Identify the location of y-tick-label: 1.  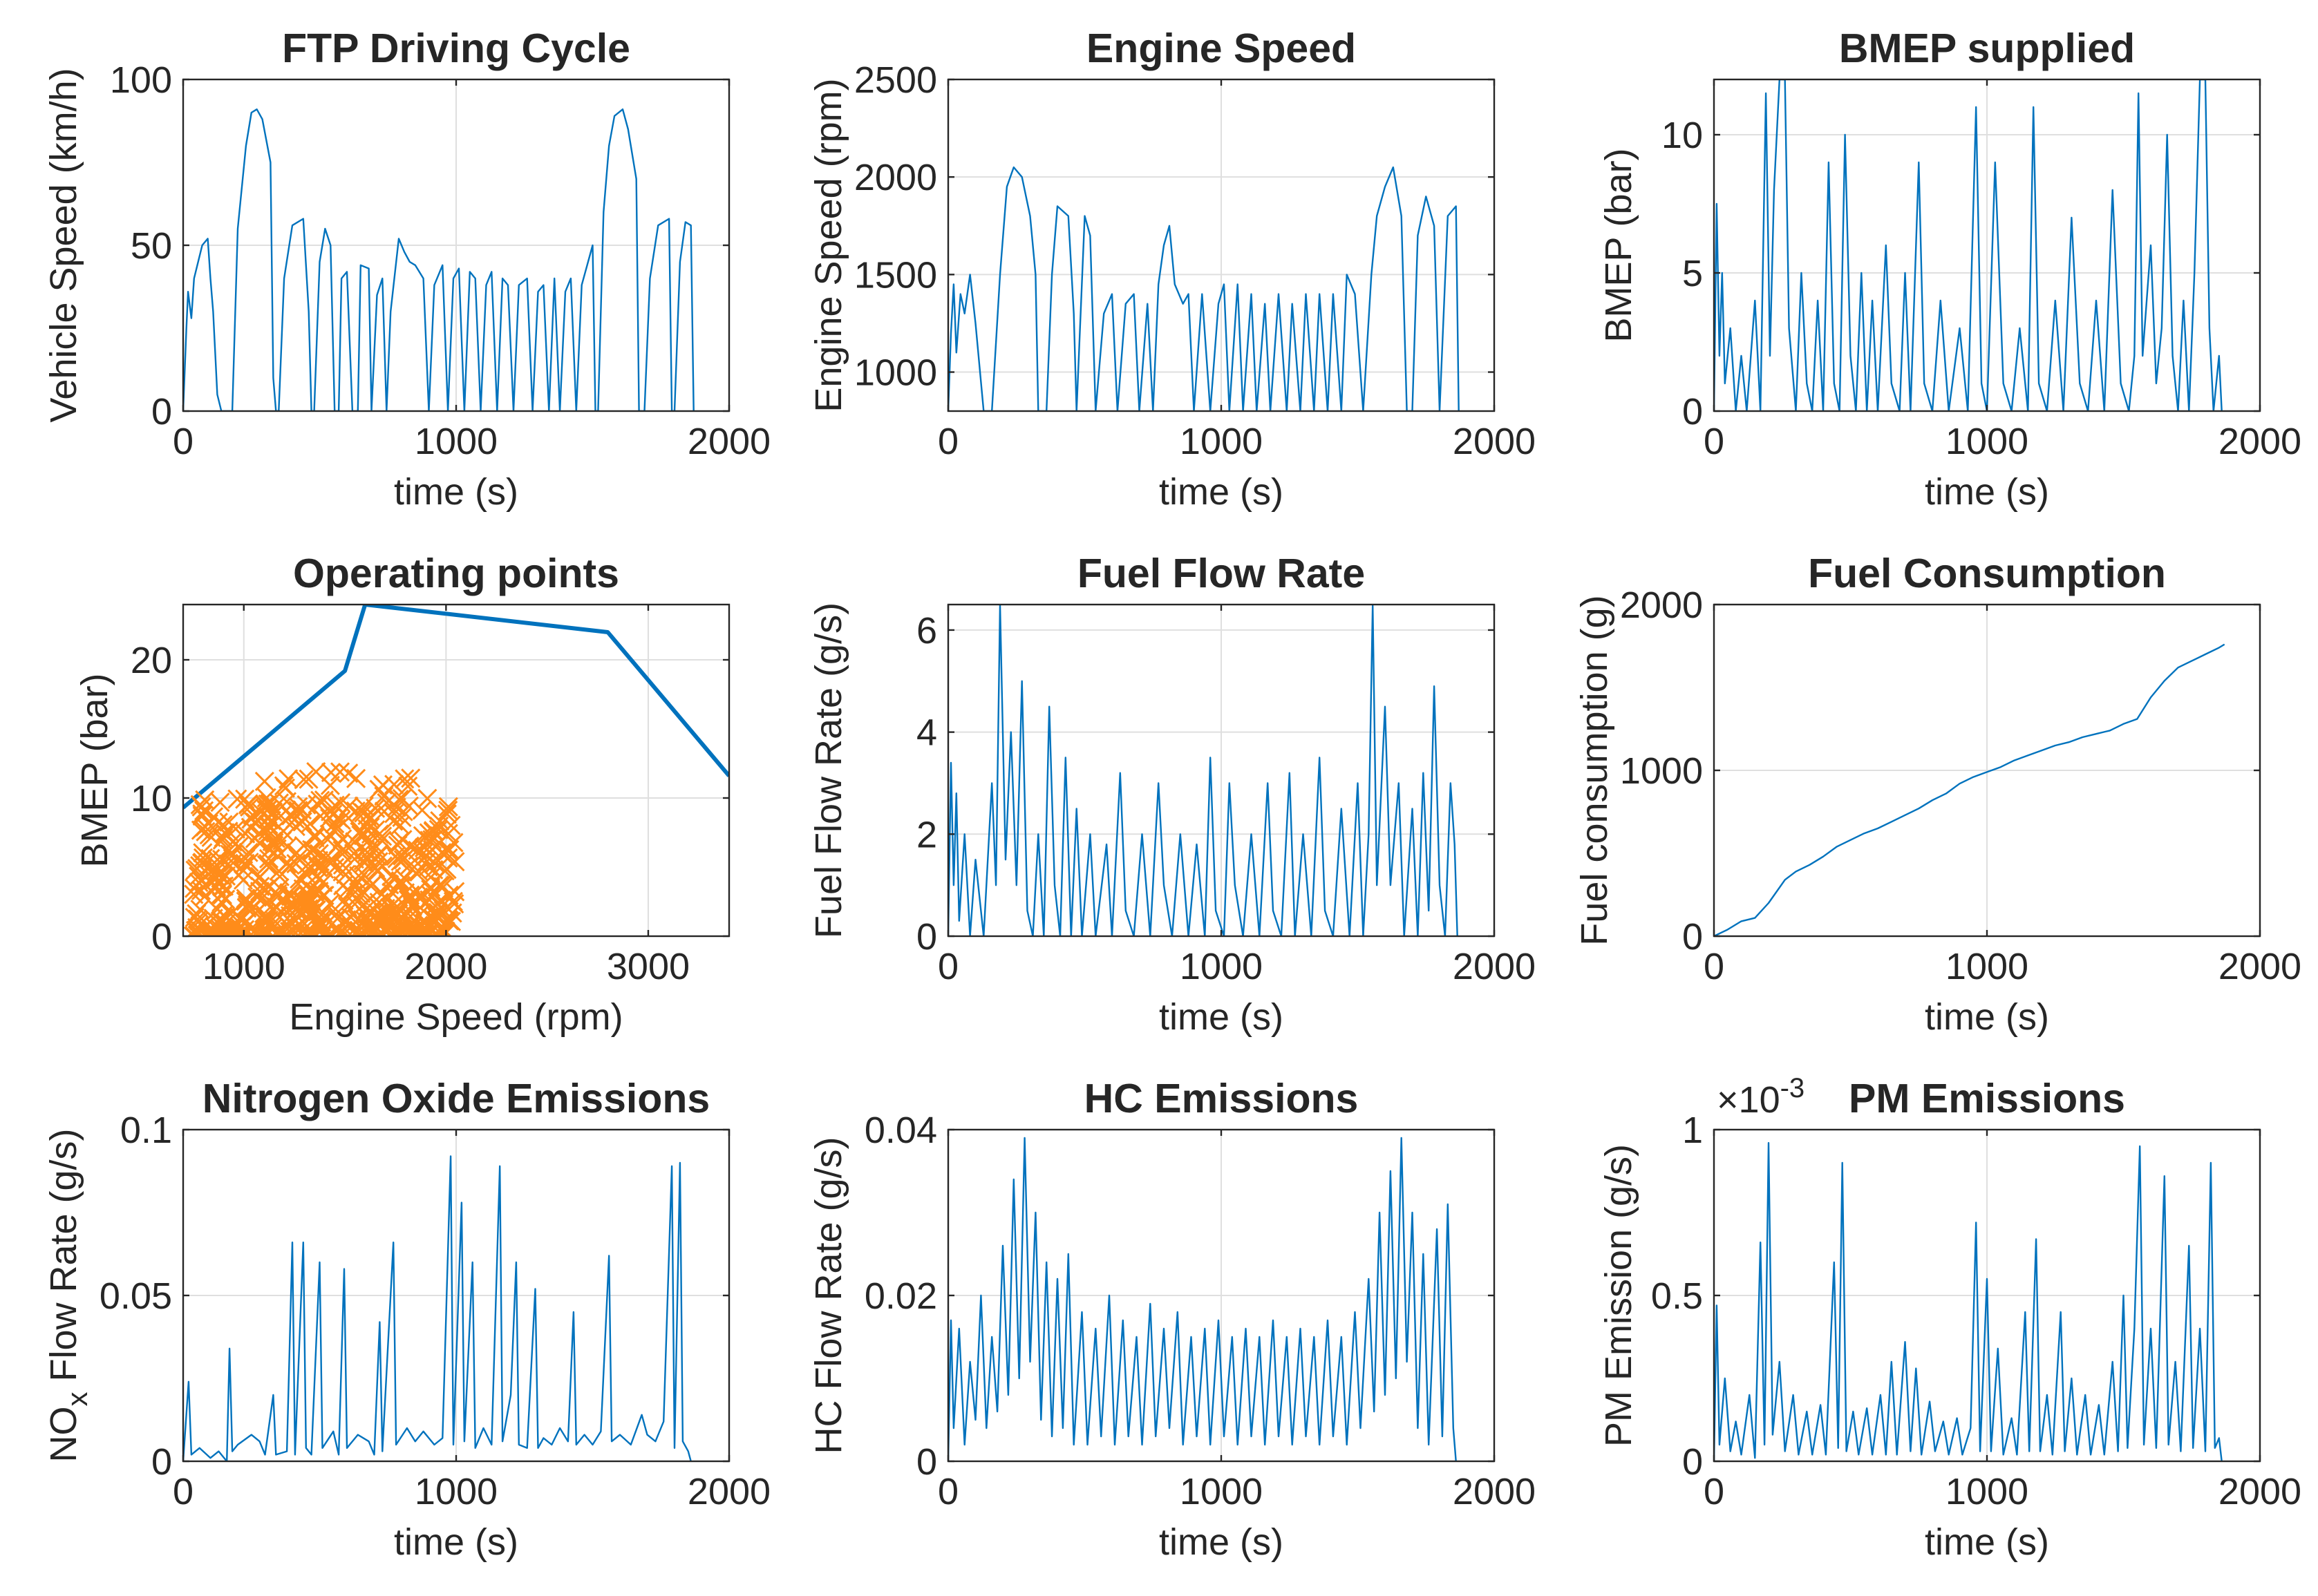
(1692, 1130).